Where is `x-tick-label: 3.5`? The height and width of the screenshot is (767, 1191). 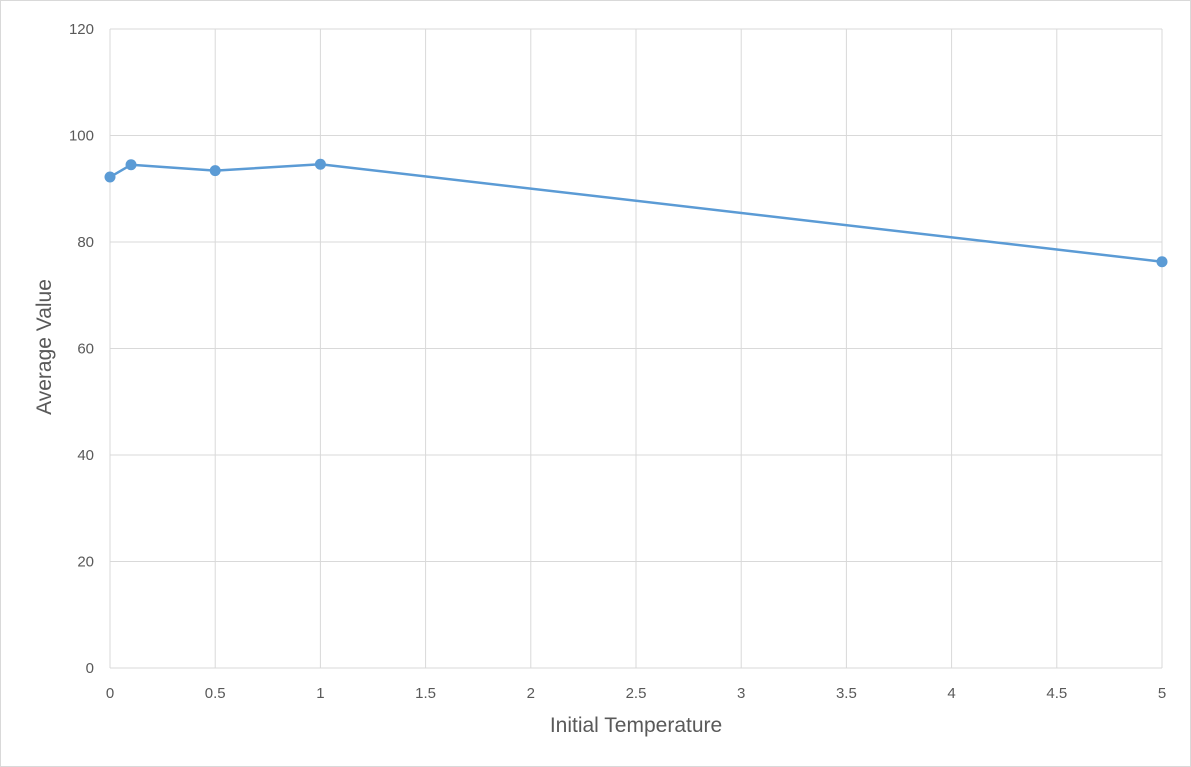 x-tick-label: 3.5 is located at coordinates (846, 693).